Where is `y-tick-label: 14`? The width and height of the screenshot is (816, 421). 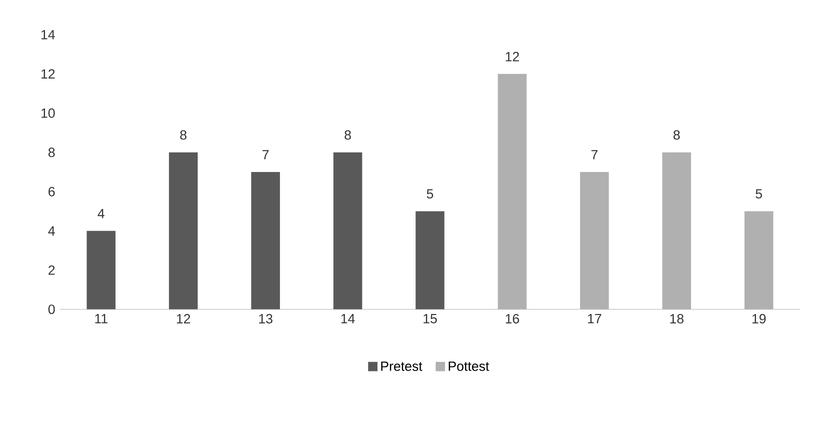
y-tick-label: 14 is located at coordinates (48, 35).